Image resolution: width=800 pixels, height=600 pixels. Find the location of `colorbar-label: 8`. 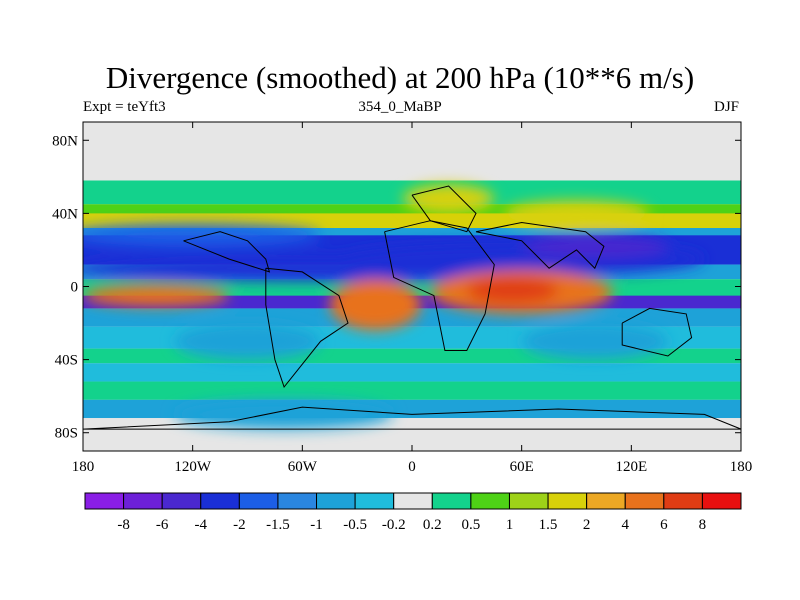

colorbar-label: 8 is located at coordinates (703, 525).